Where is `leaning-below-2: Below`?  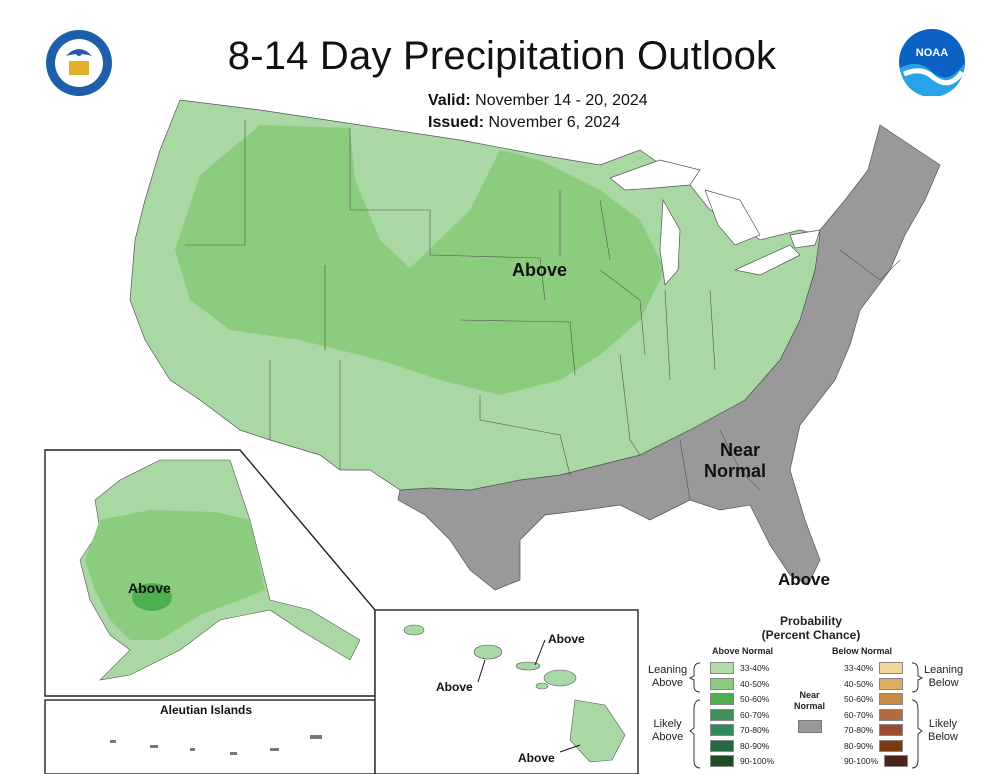
leaning-below-2: Below is located at coordinates (943, 683).